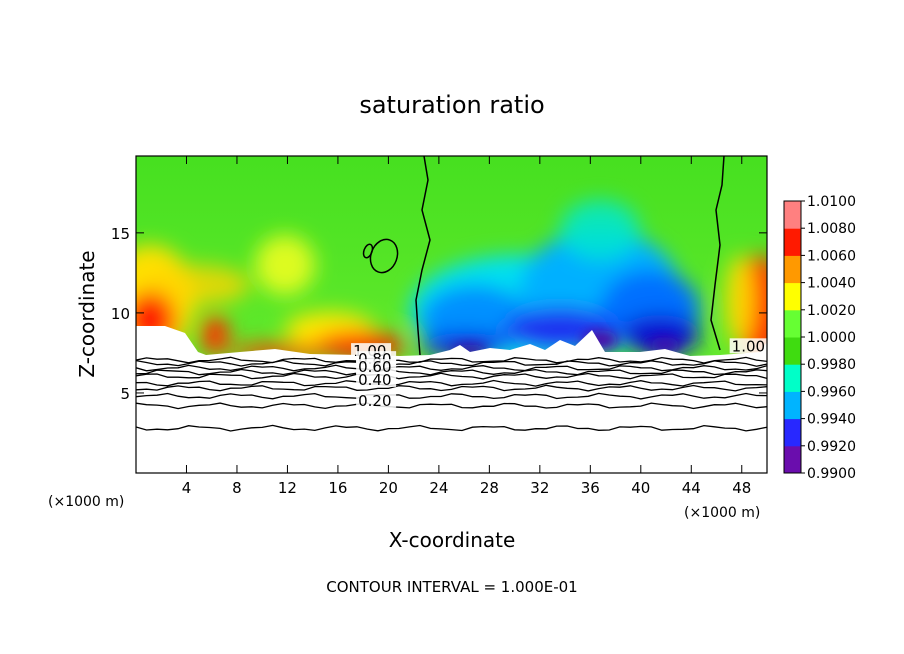  What do you see at coordinates (831, 365) in the screenshot?
I see `colorbar-tick-label: 0.9980` at bounding box center [831, 365].